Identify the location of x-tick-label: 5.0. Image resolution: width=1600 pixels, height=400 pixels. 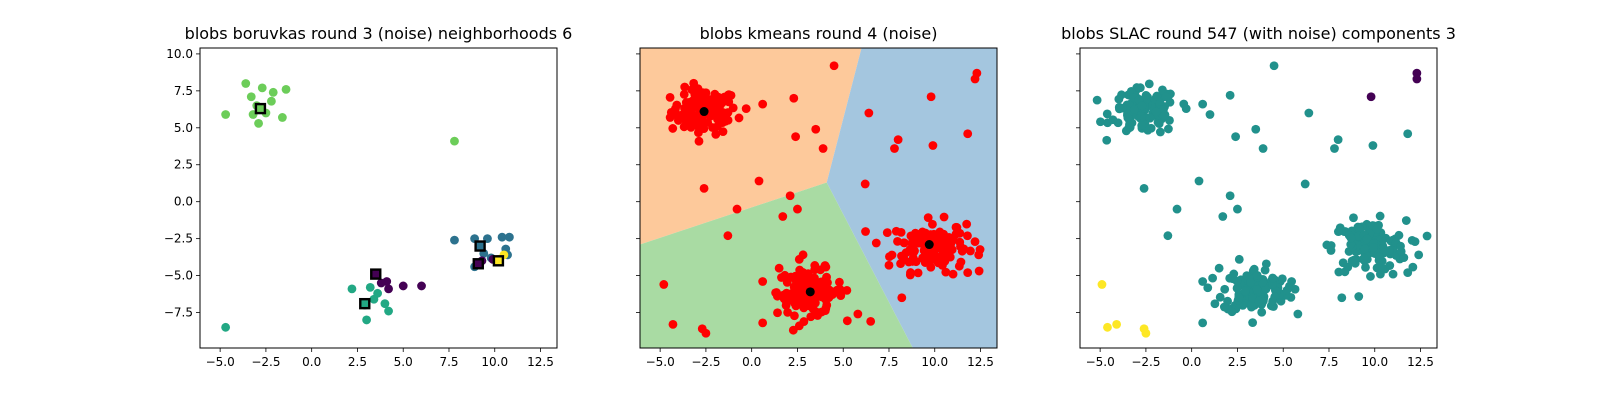
(403, 362).